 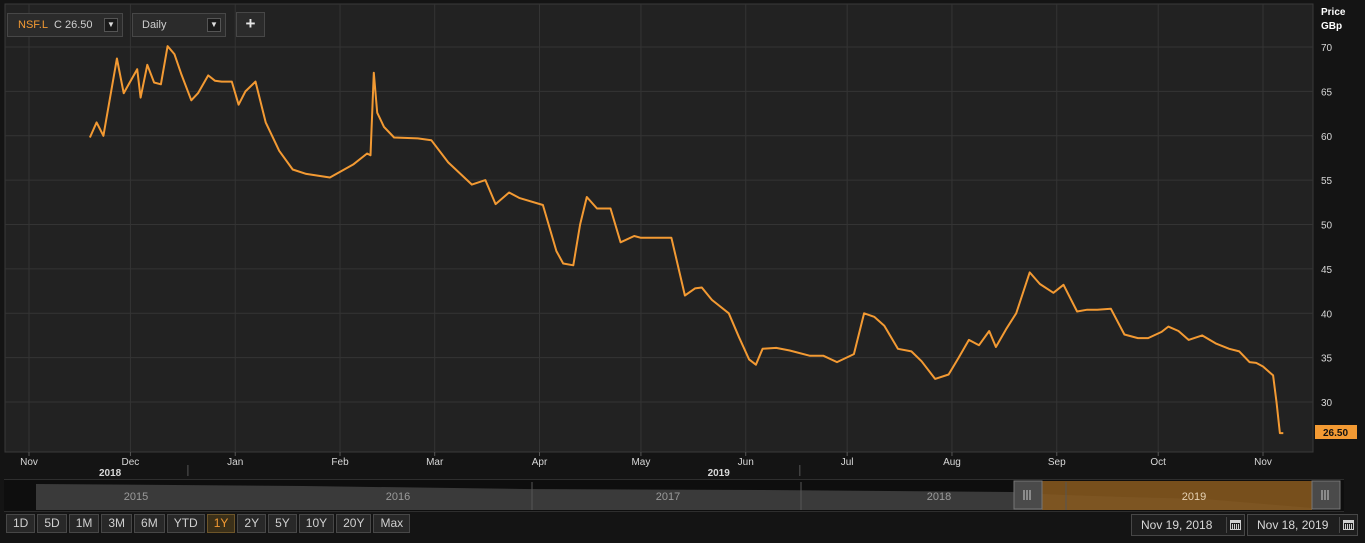 I want to click on time-navigator: 2015 2016 2017 2018 2019, so click(x=674, y=495).